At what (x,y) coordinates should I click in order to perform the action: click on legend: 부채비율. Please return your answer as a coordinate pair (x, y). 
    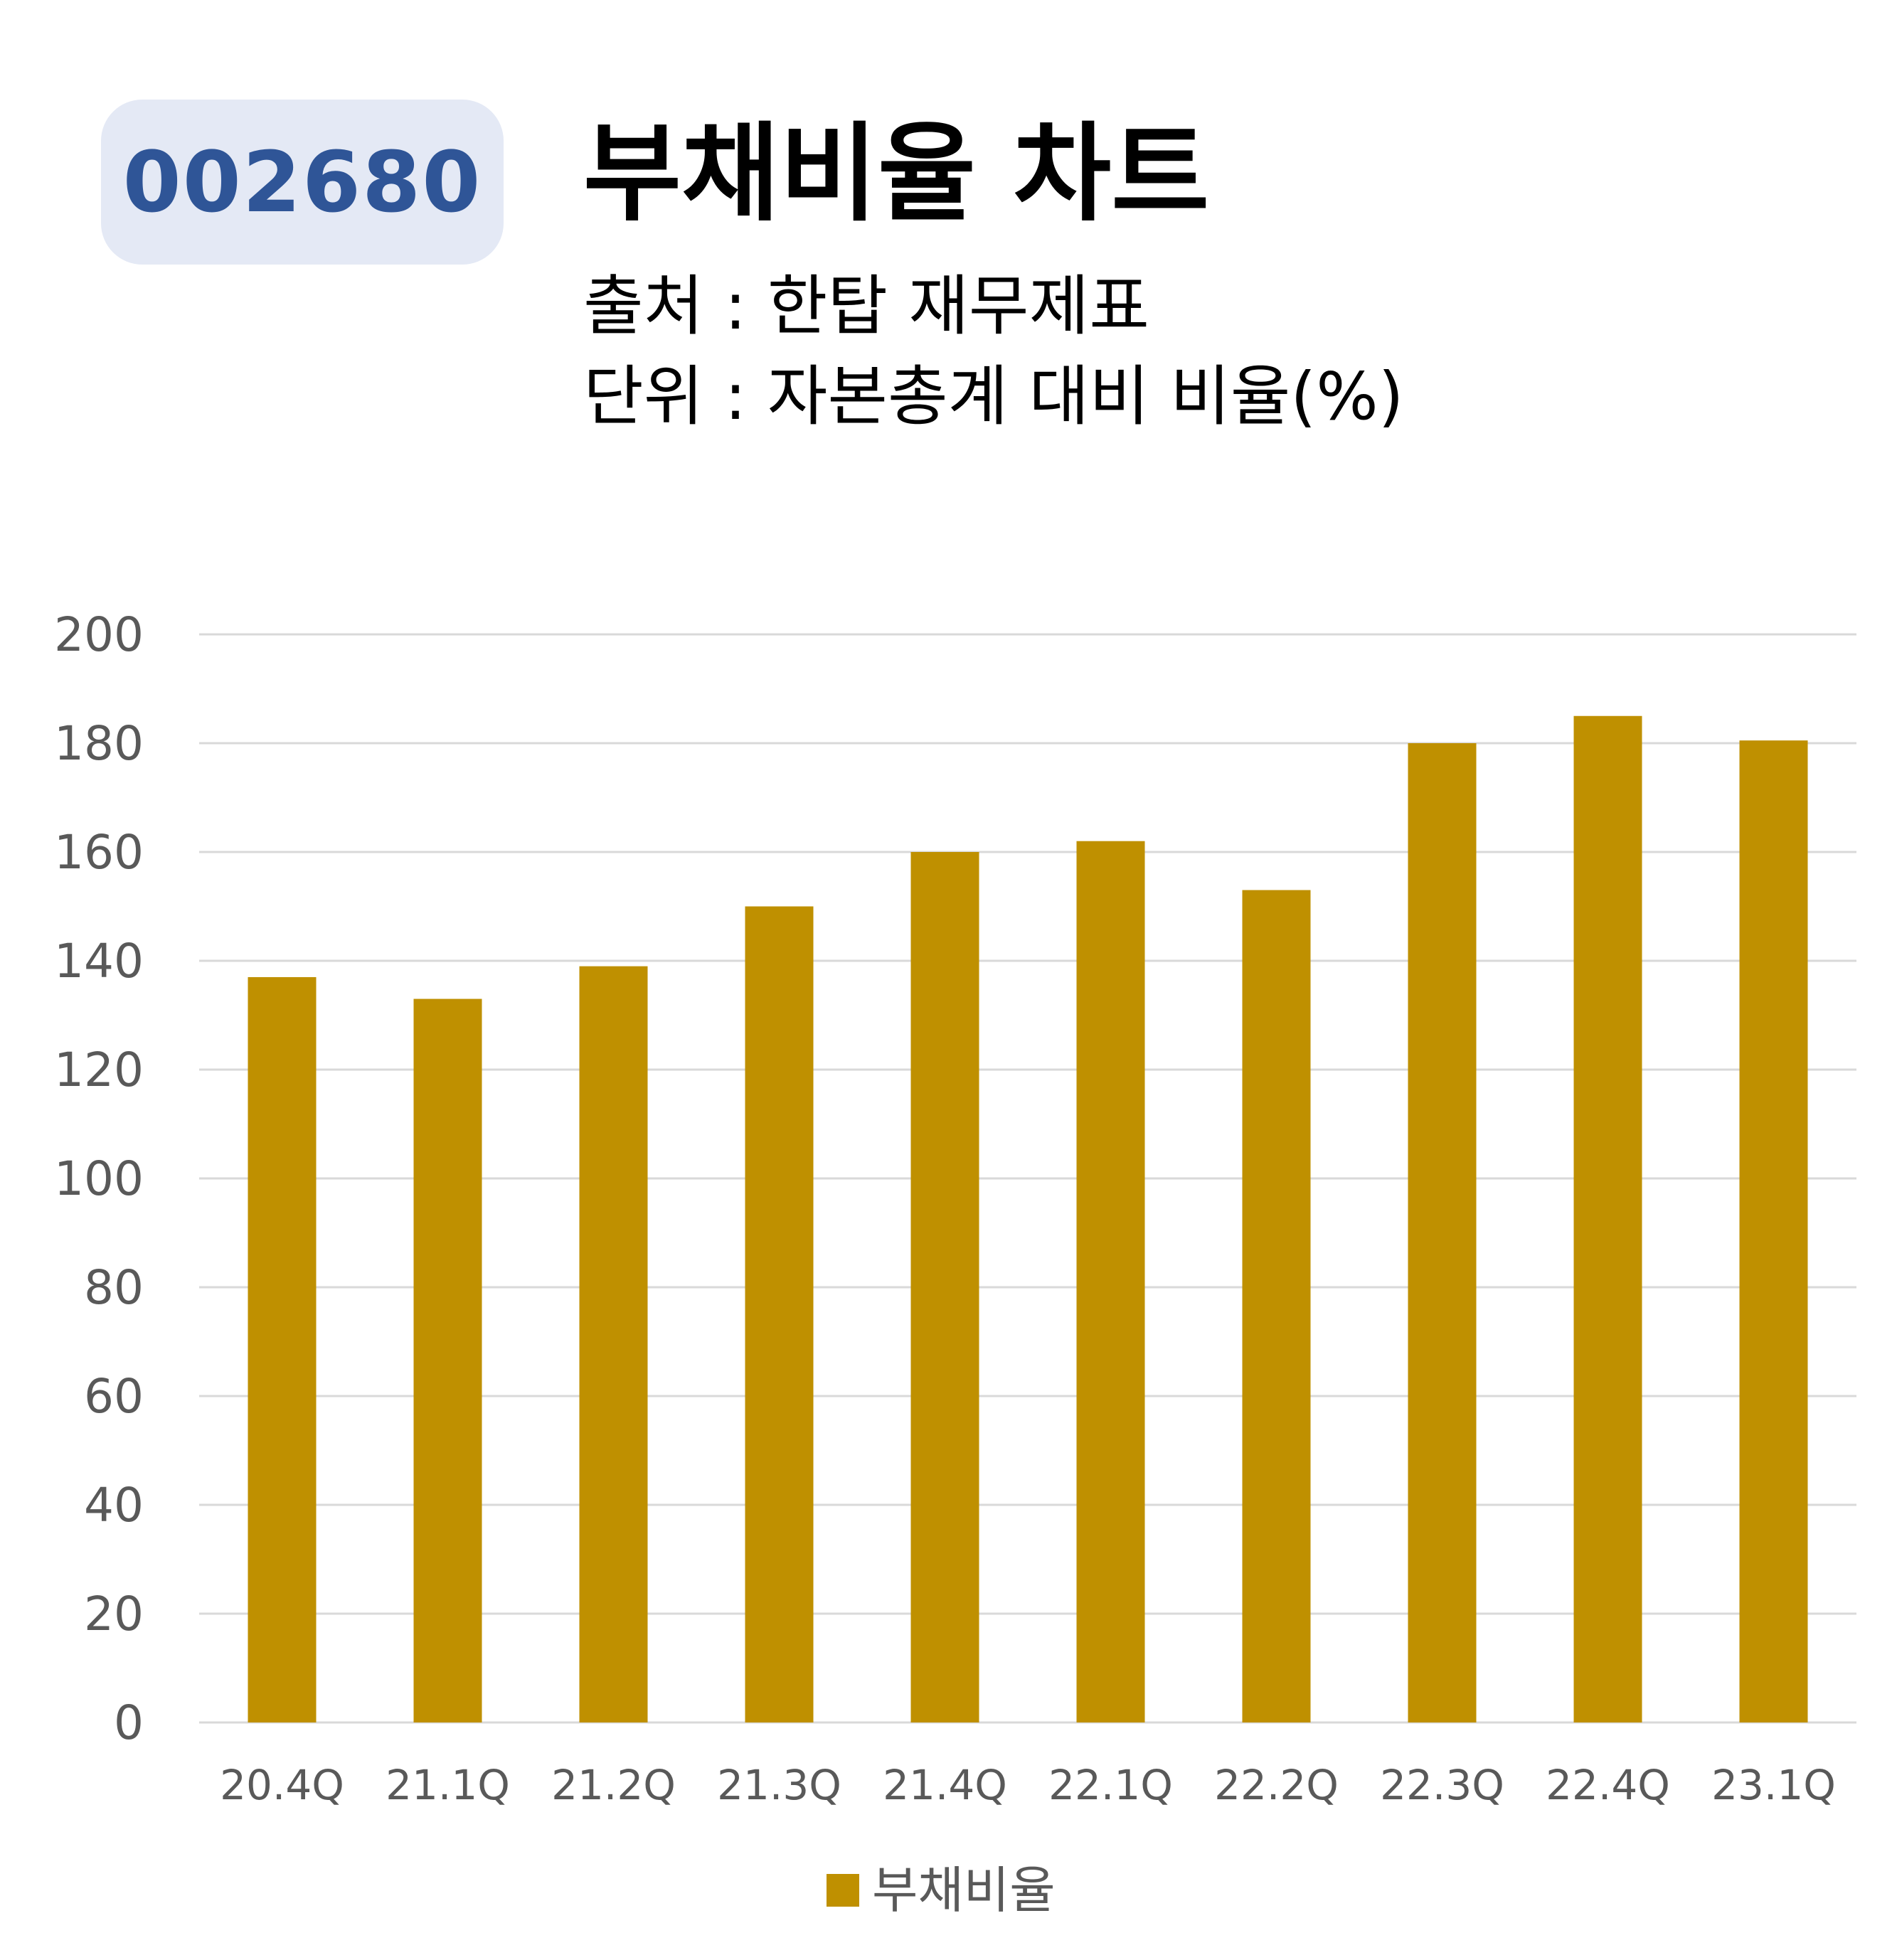
    Looking at the image, I should click on (941, 1890).